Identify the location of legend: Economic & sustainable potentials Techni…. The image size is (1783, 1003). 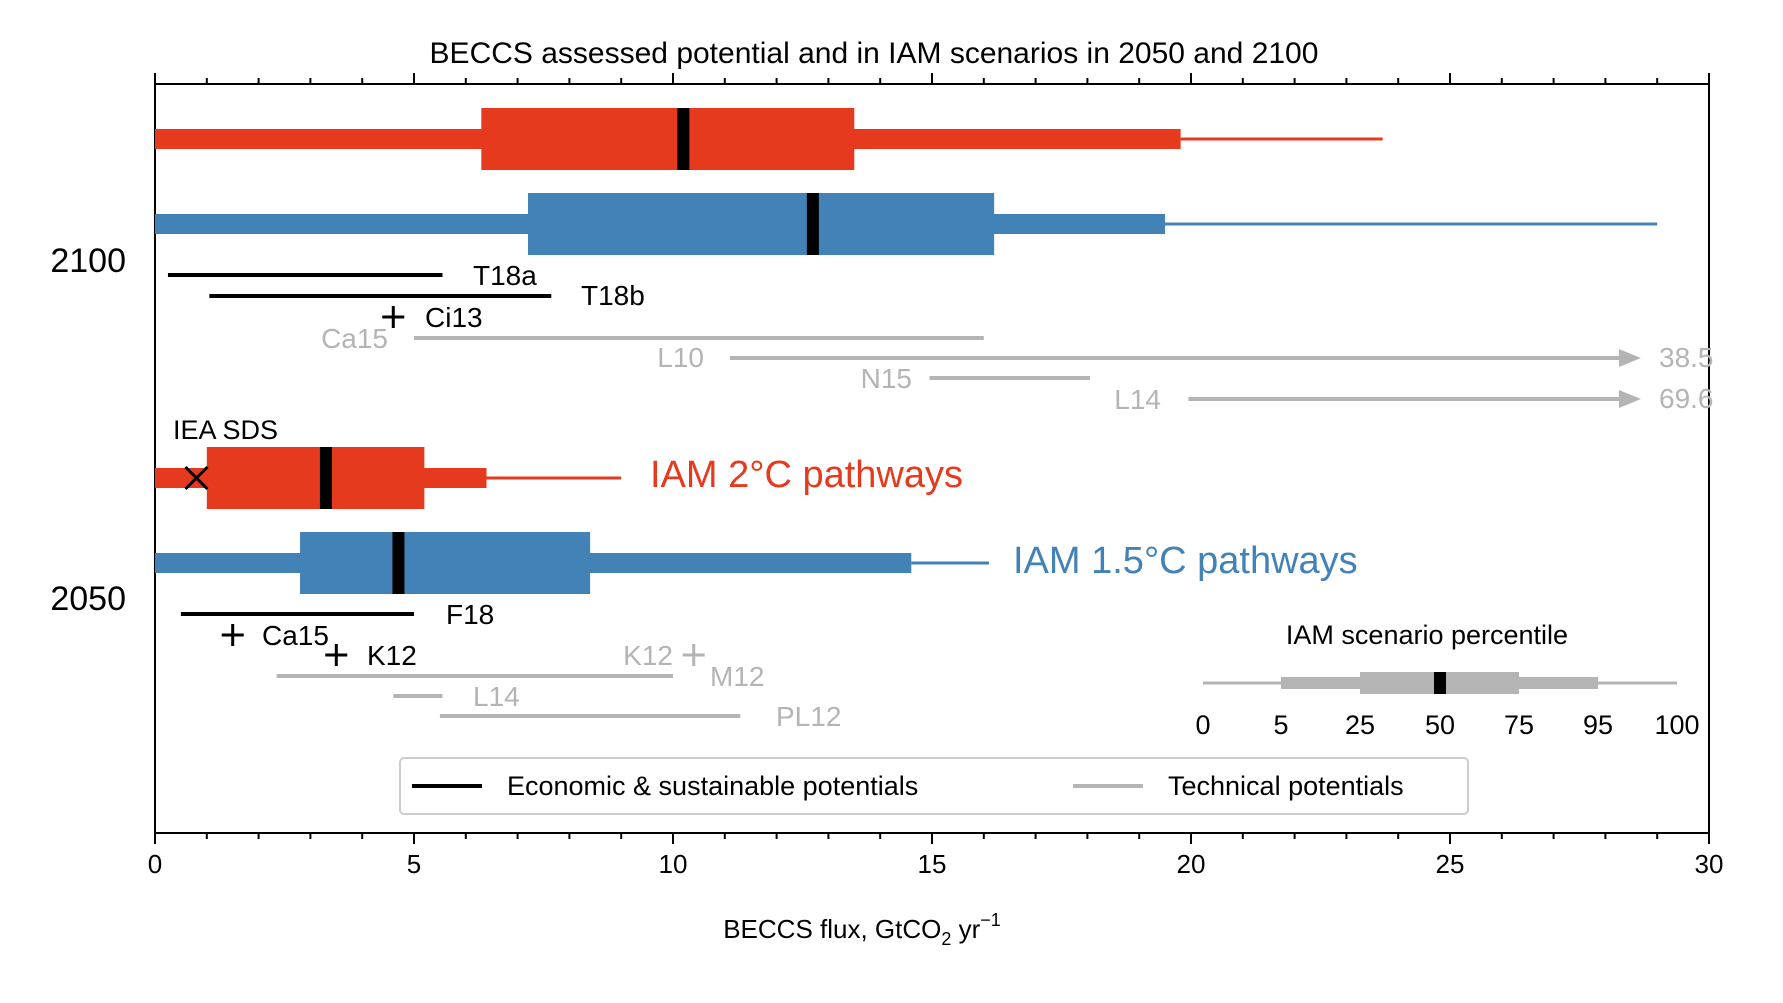
(934, 786).